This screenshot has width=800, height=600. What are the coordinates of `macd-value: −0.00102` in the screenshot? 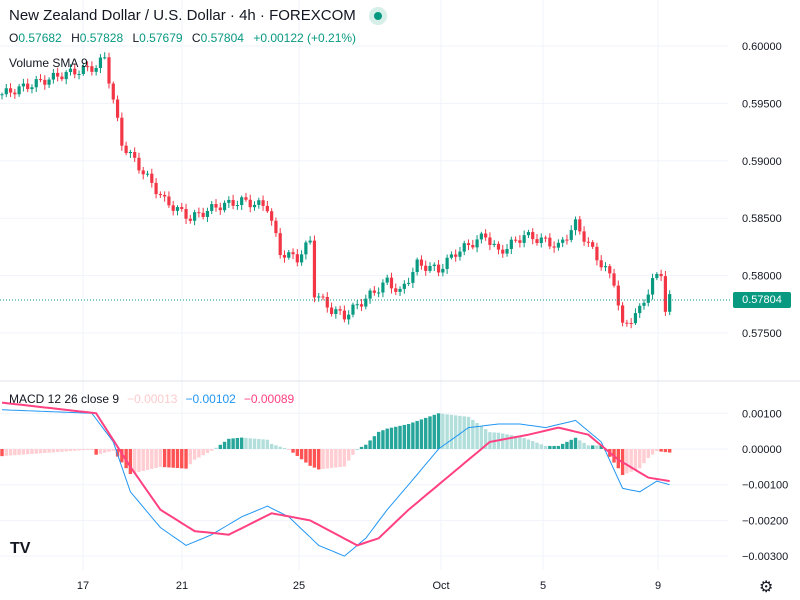 It's located at (210, 399).